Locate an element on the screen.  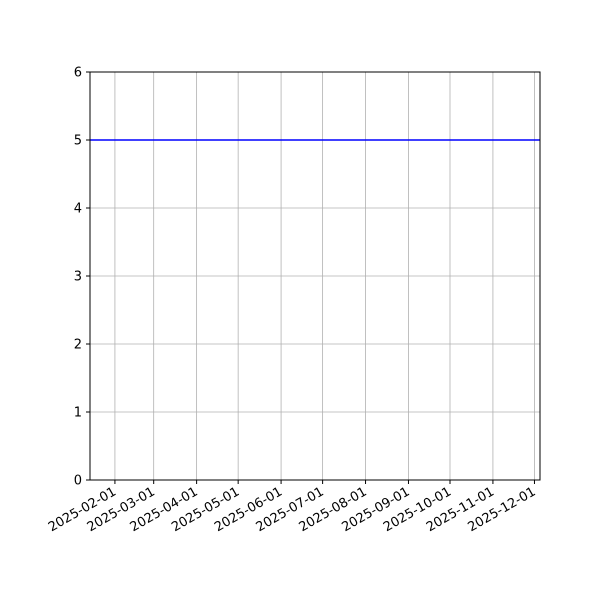
y-axis: 0 1 2 3 4 5 6 is located at coordinates (82, 277).